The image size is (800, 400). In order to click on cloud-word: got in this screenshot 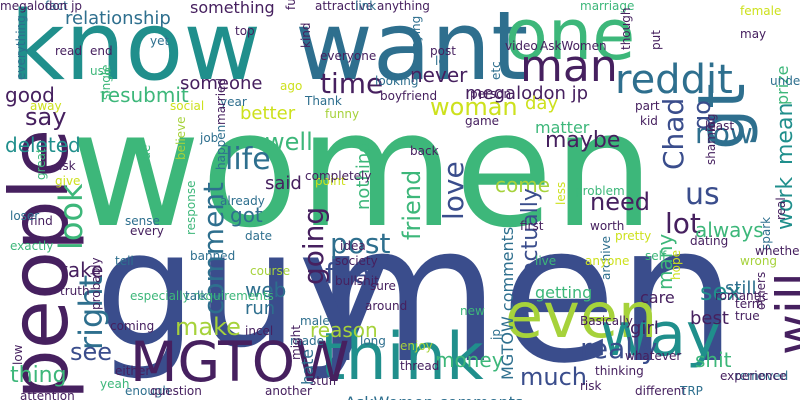, I will do `click(246, 215)`.